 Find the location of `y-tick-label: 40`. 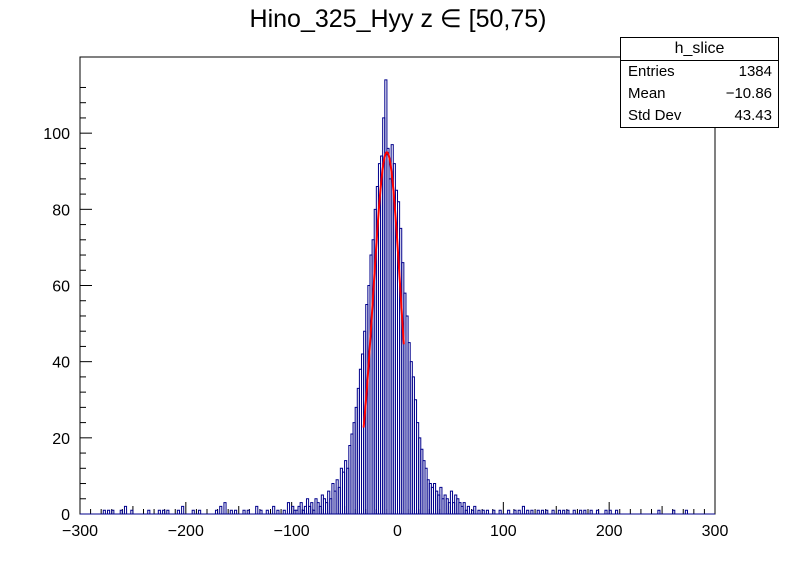

y-tick-label: 40 is located at coordinates (61, 363).